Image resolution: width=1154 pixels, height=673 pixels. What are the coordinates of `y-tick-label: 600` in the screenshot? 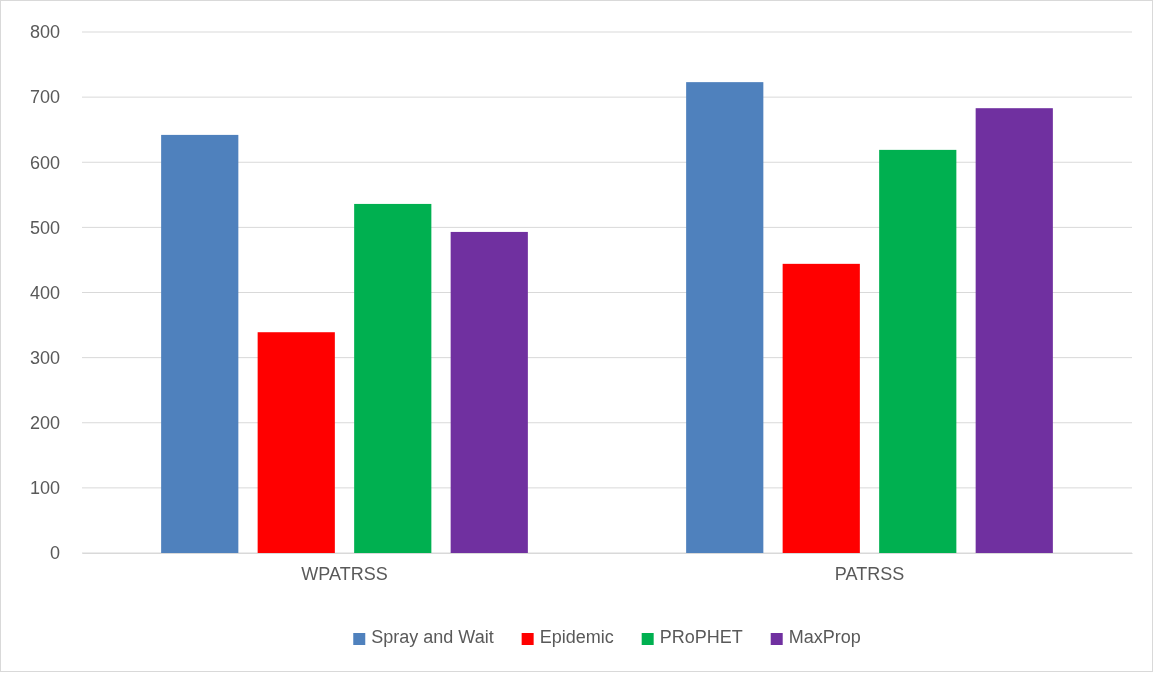 It's located at (44, 162).